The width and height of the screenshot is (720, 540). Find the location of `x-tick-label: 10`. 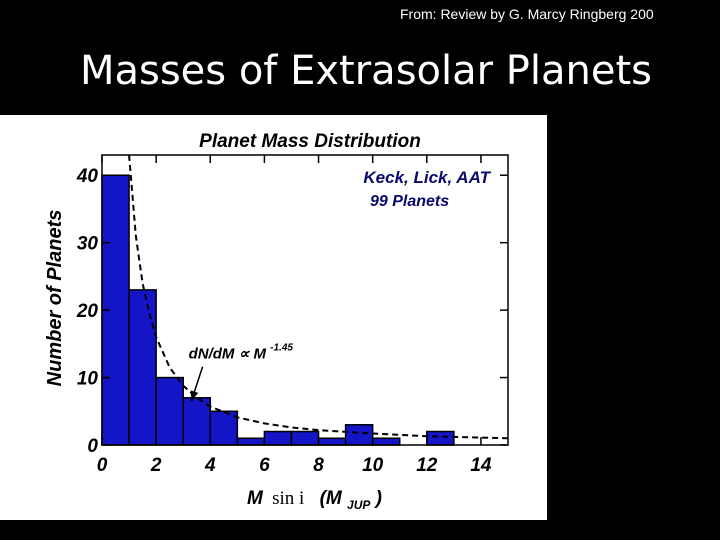

x-tick-label: 10 is located at coordinates (373, 465).